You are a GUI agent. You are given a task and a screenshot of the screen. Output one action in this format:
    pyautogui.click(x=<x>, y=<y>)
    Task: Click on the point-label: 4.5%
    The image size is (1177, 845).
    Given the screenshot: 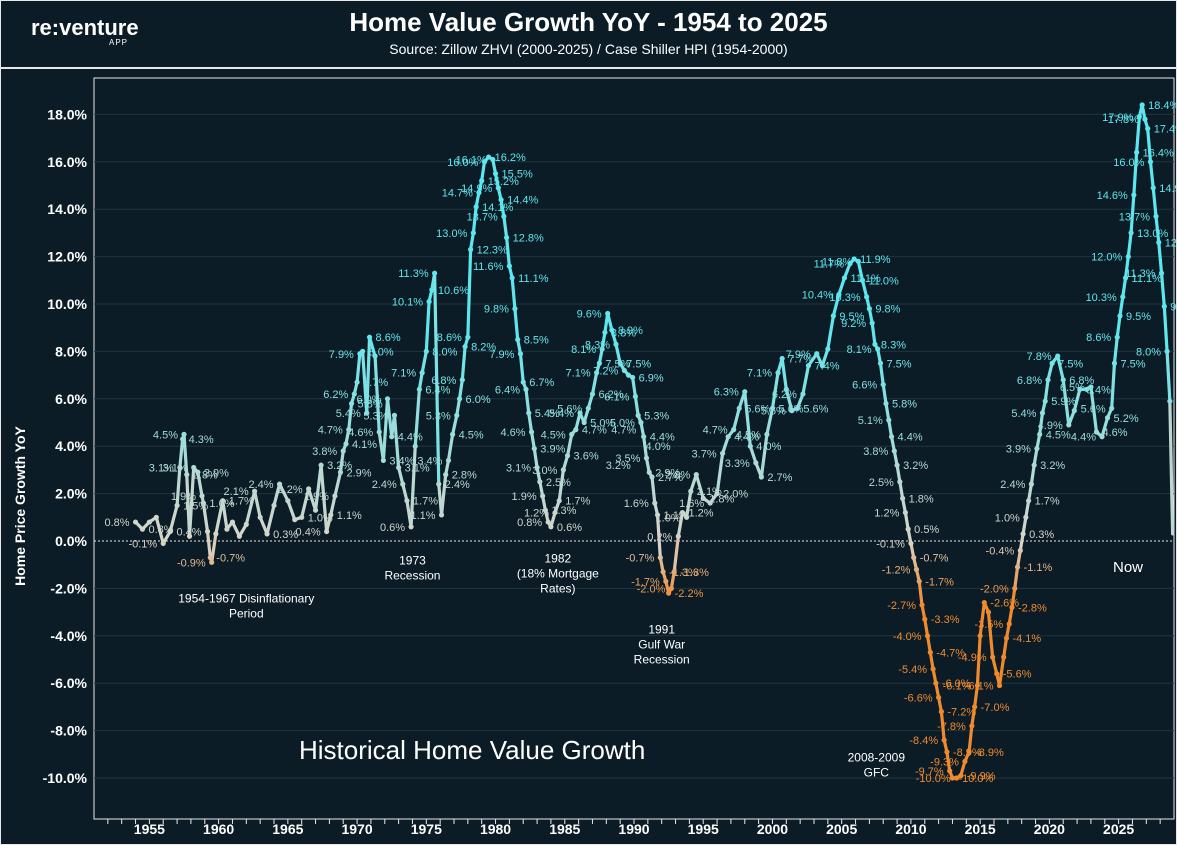 What is the action you would take?
    pyautogui.click(x=165, y=435)
    